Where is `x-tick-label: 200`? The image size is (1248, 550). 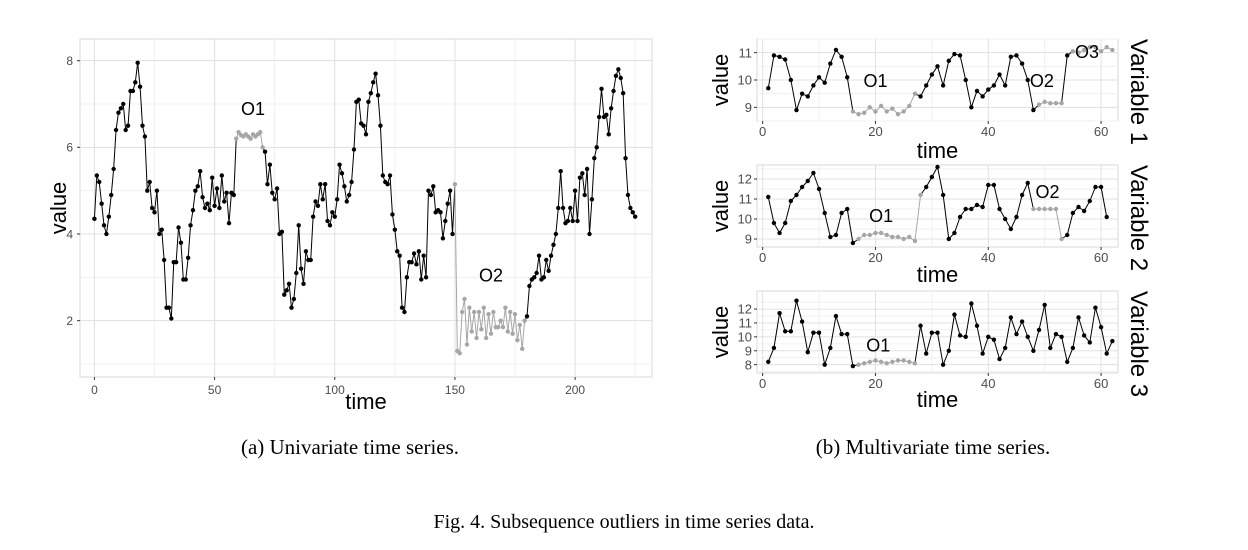 x-tick-label: 200 is located at coordinates (575, 390).